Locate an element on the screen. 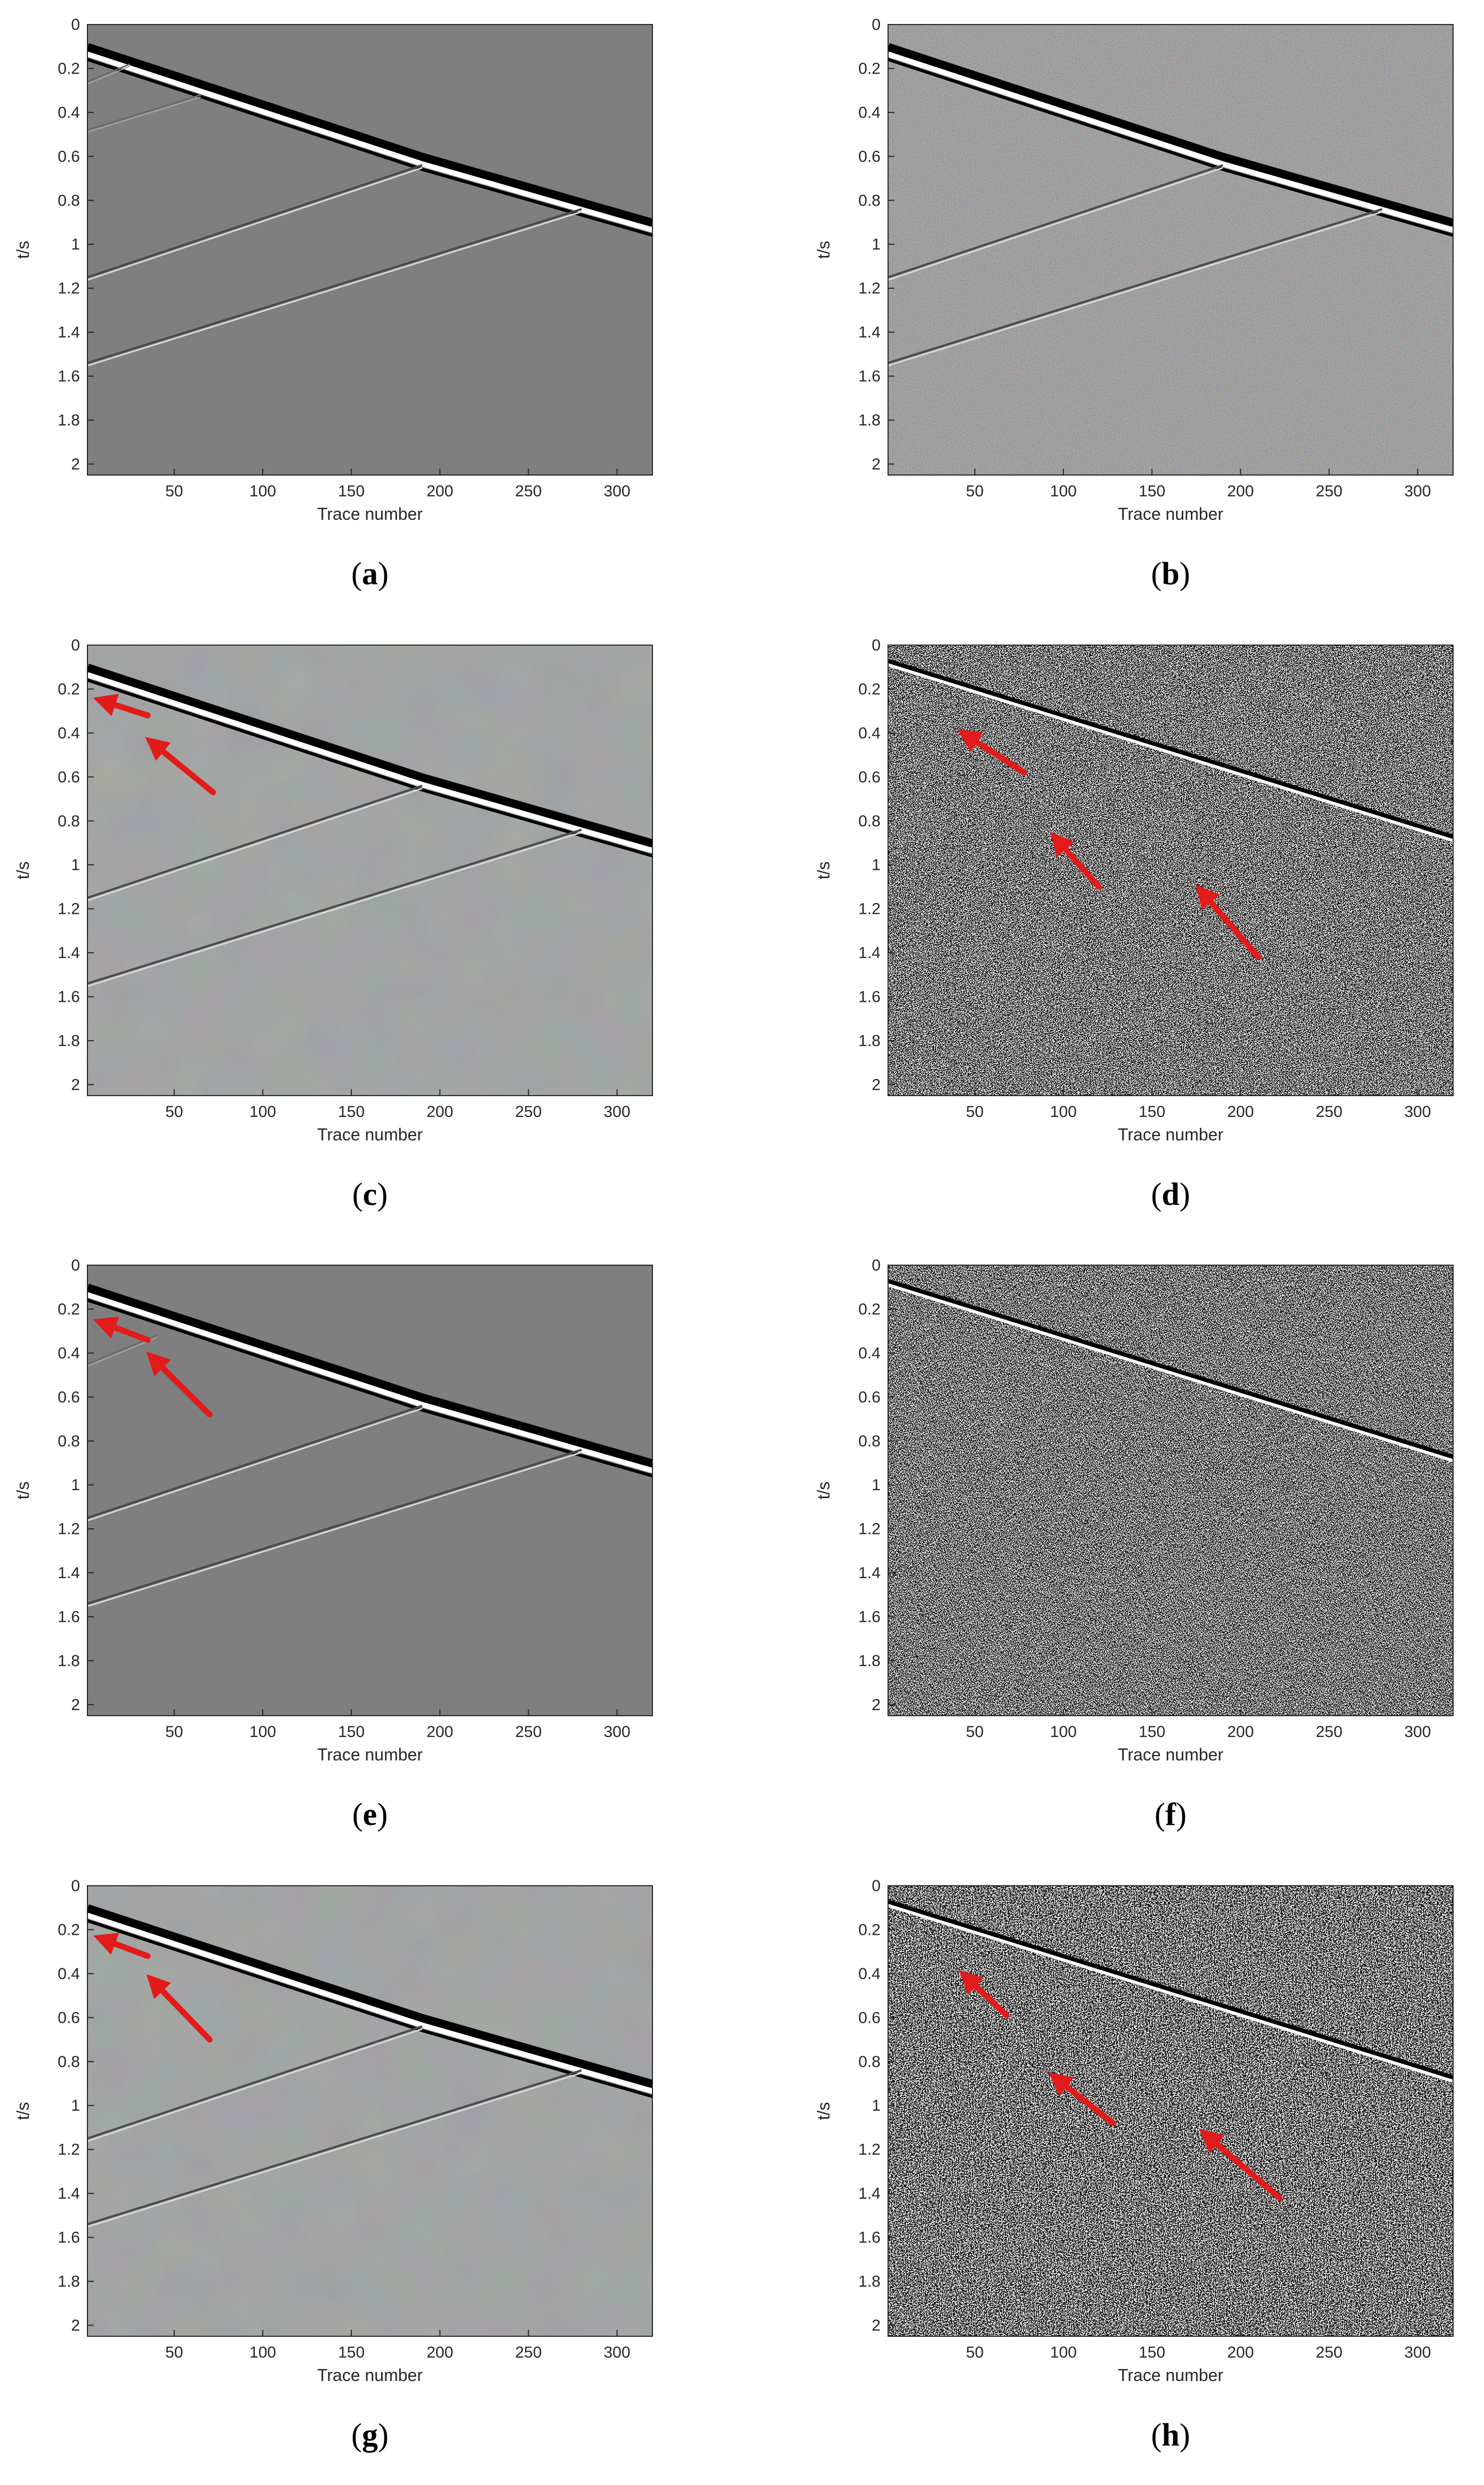  panel-caption: (c) is located at coordinates (370, 1194).